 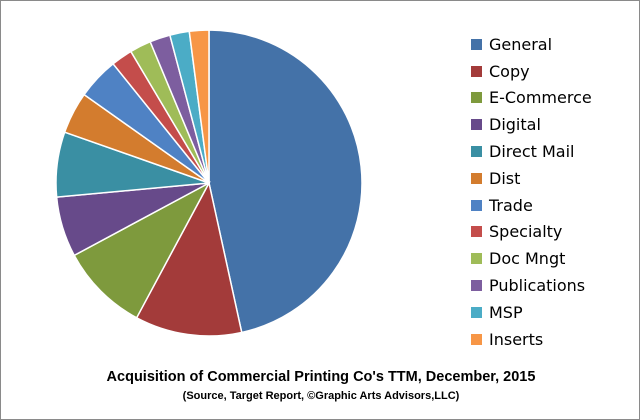 I want to click on legend-label: Publications, so click(x=537, y=286).